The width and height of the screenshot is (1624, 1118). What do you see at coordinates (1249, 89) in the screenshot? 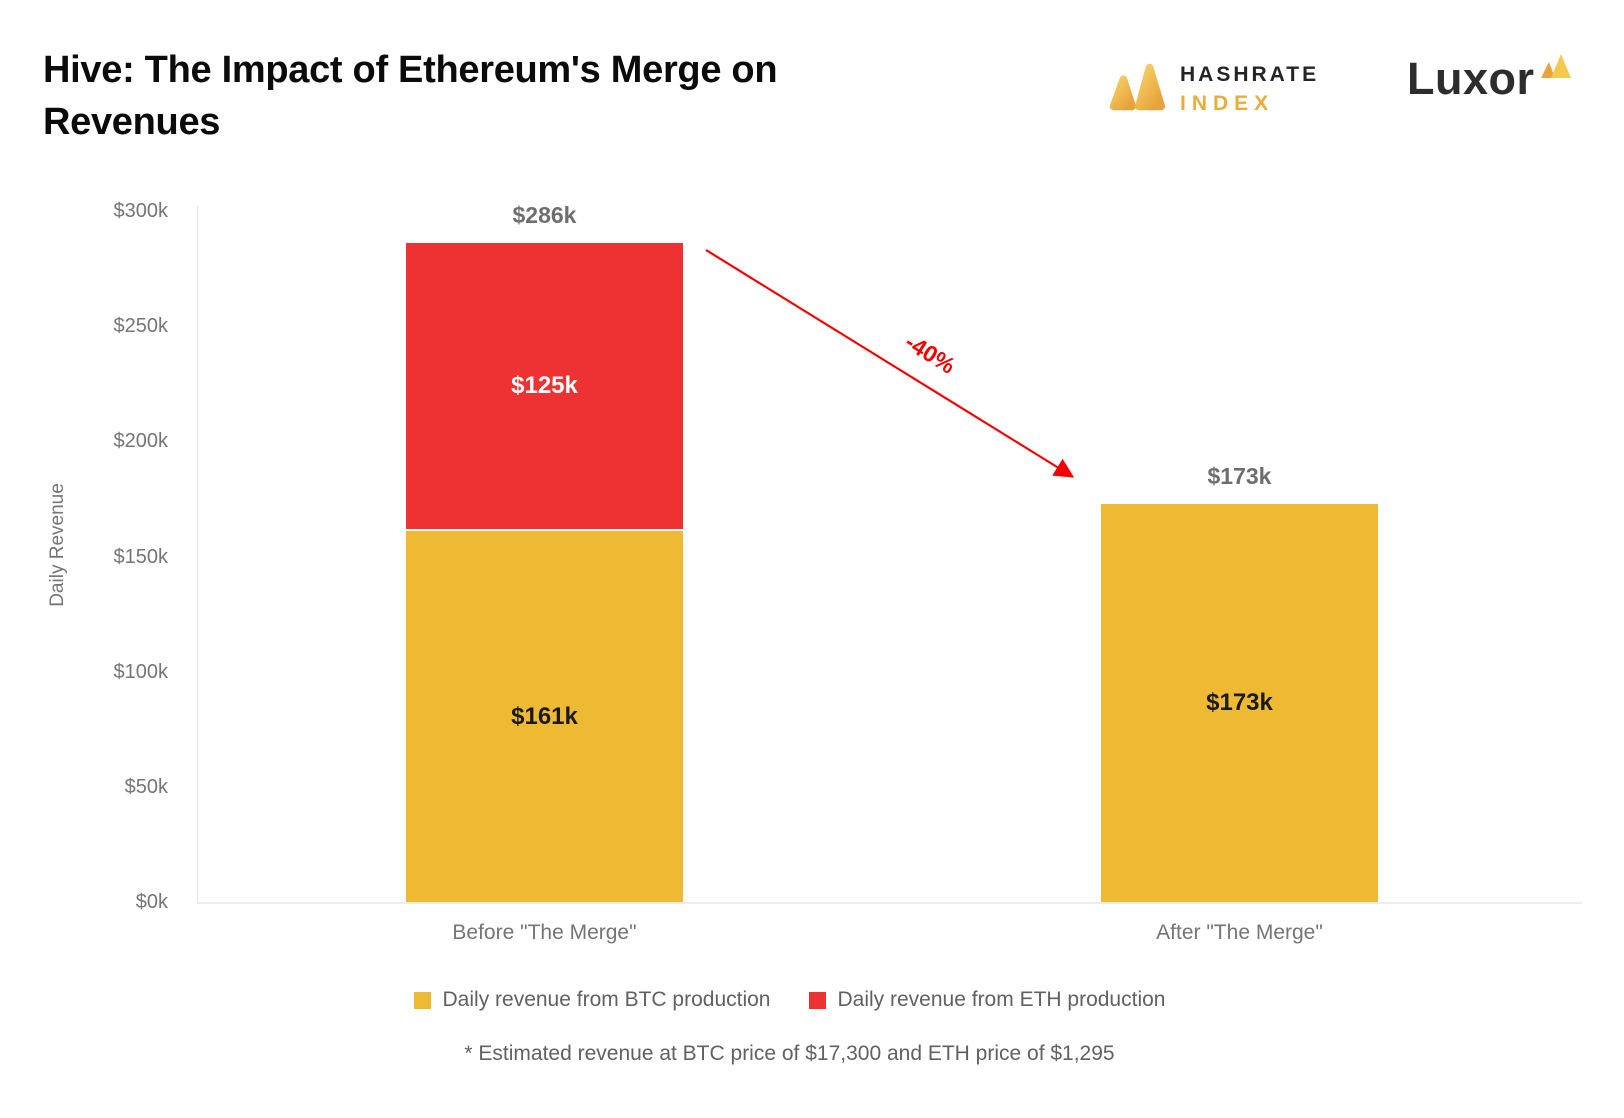
I see `hashrate-index-wordmark: HASHRATE INDEX` at bounding box center [1249, 89].